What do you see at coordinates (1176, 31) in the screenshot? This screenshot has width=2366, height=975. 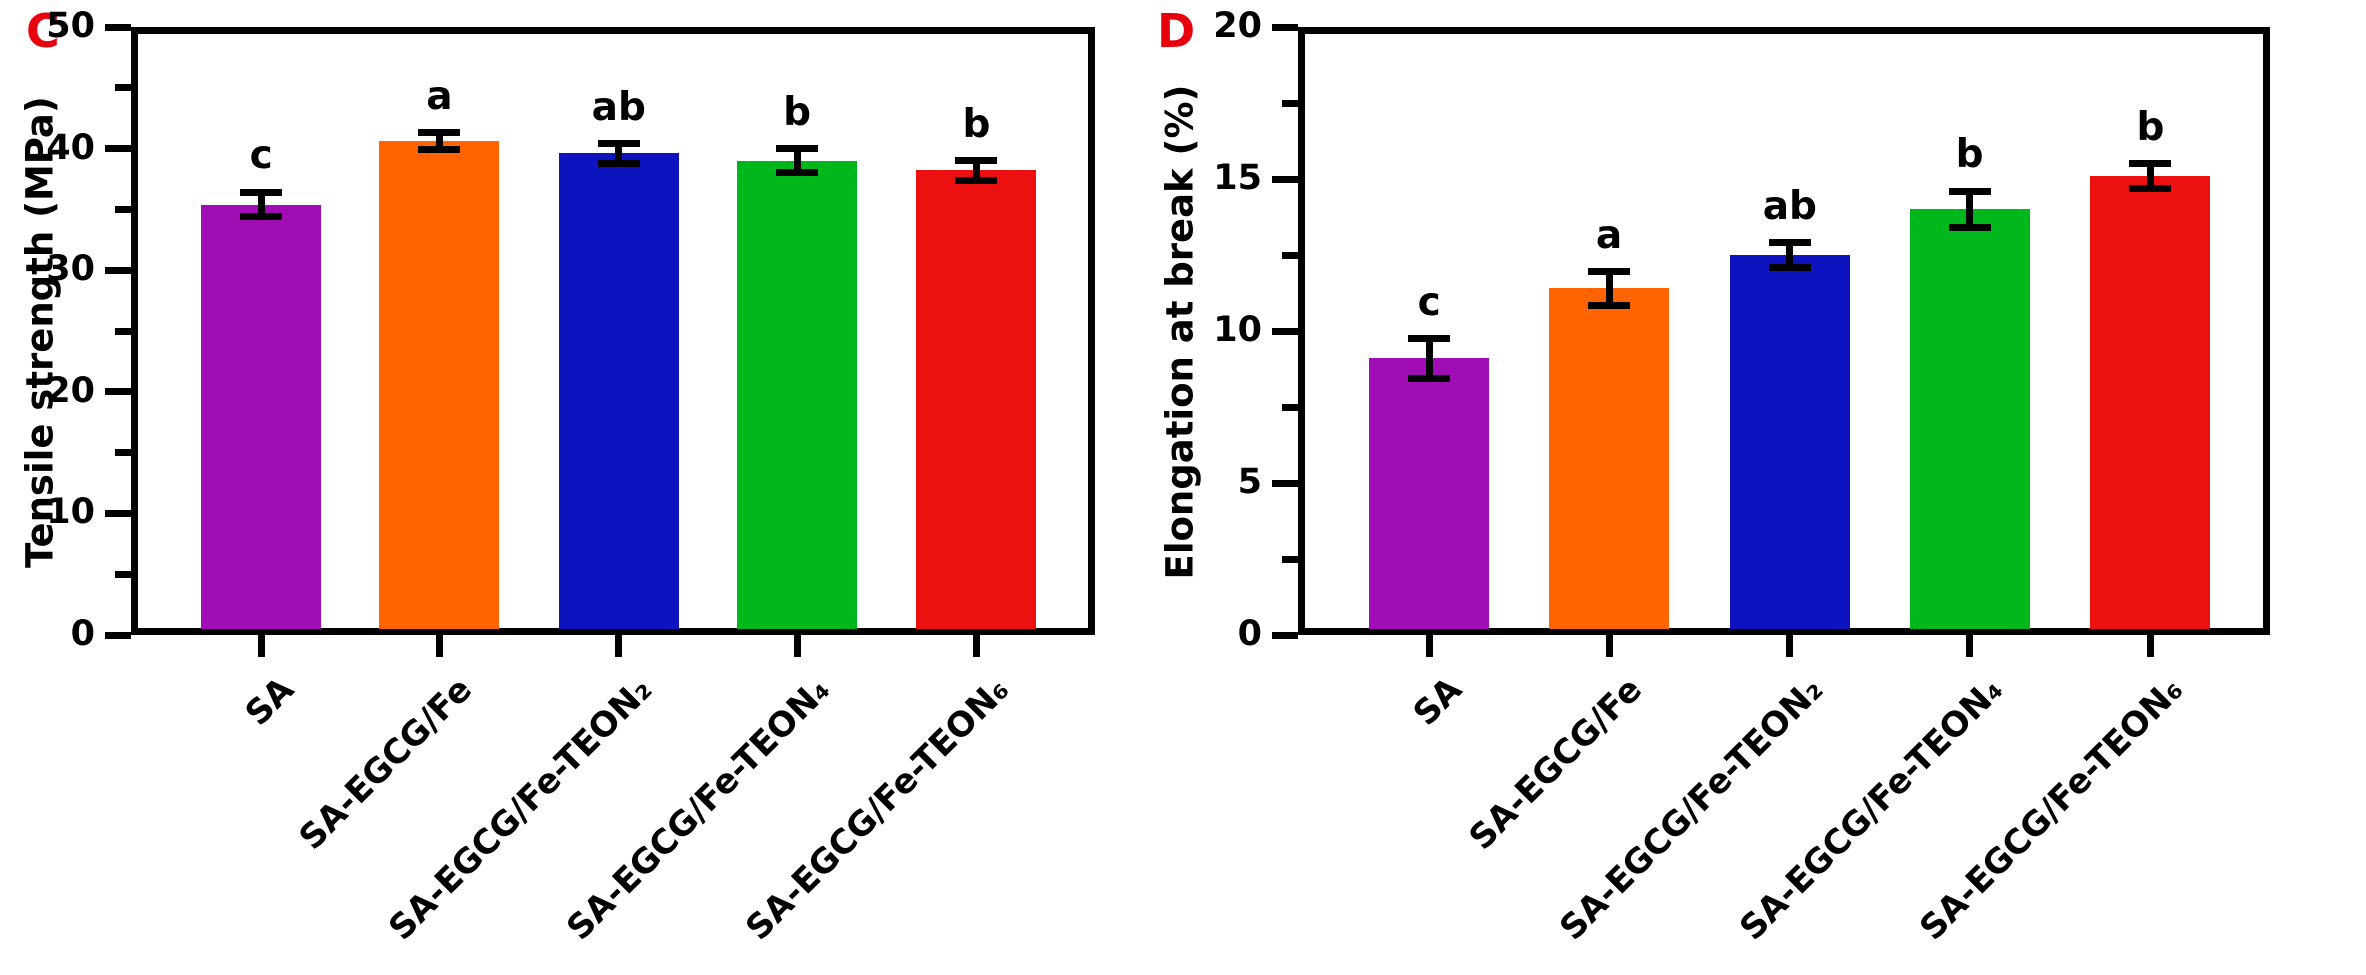 I see `panel-label-d: D` at bounding box center [1176, 31].